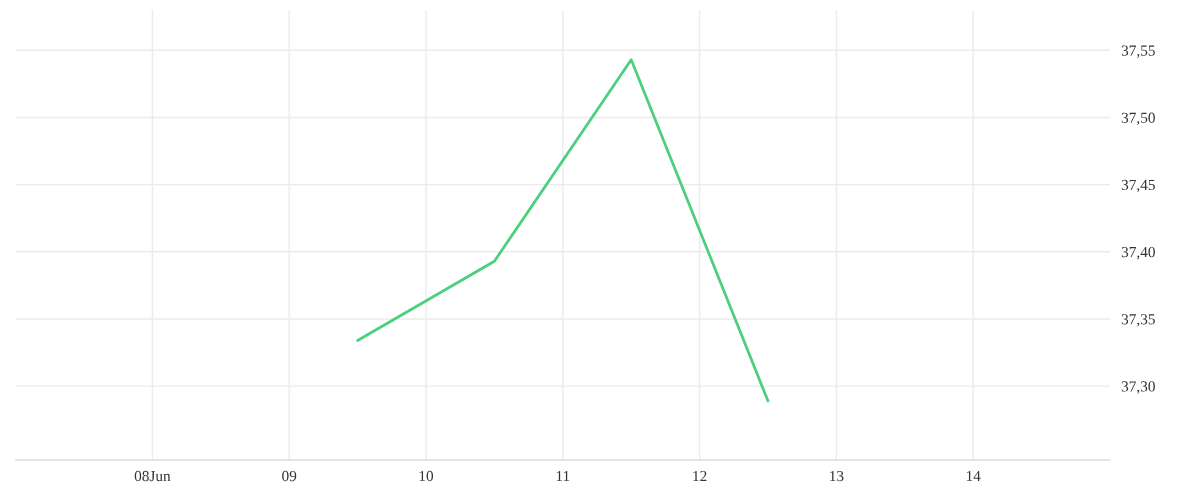 The width and height of the screenshot is (1200, 500). What do you see at coordinates (1138, 119) in the screenshot?
I see `y-tick-label: 37,50` at bounding box center [1138, 119].